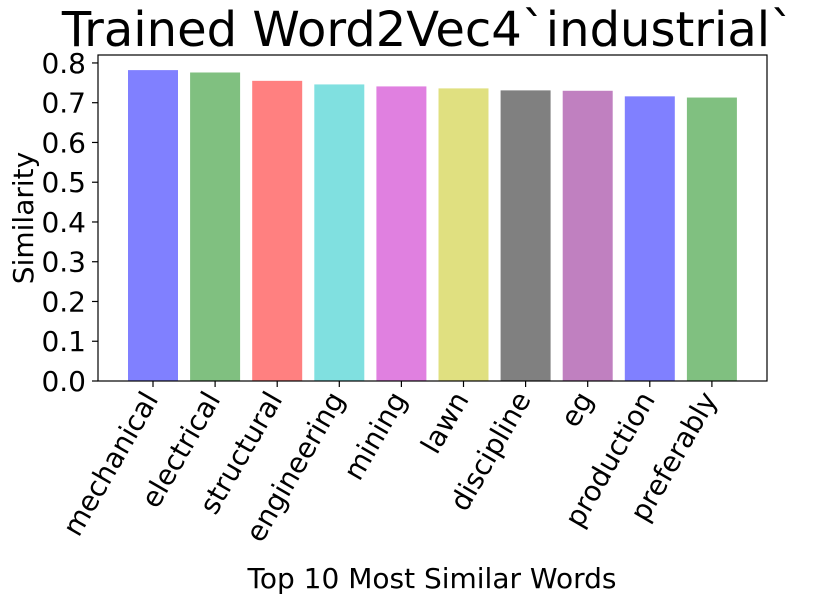 This screenshot has width=821, height=601. I want to click on y-tick-label: 0.3, so click(63, 262).